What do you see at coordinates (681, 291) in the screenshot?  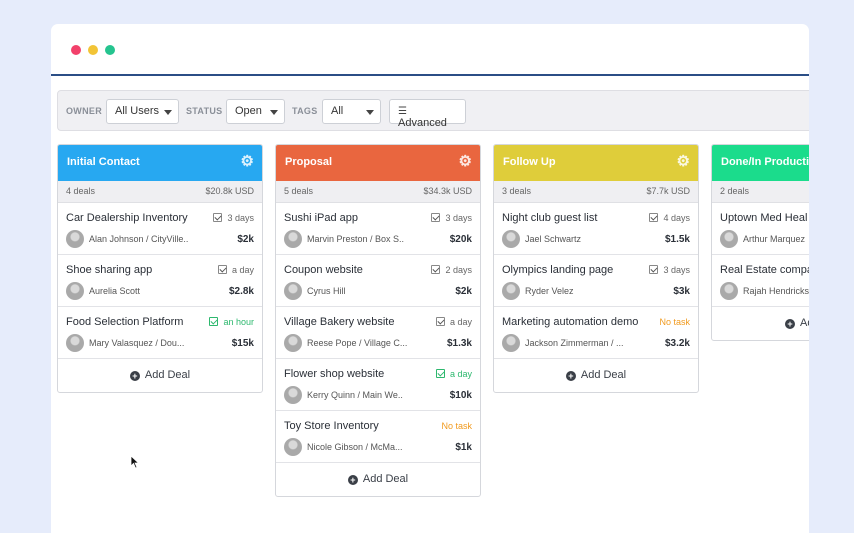 I see `deal-value: $3k` at bounding box center [681, 291].